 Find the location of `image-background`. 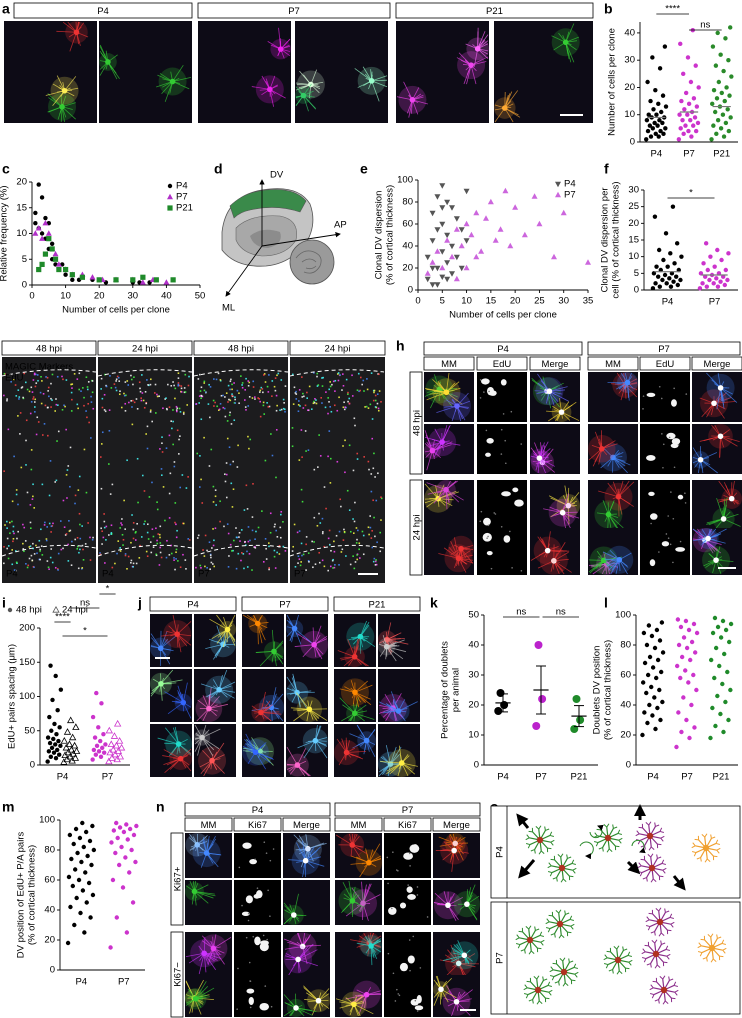

image-background is located at coordinates (341, 72).